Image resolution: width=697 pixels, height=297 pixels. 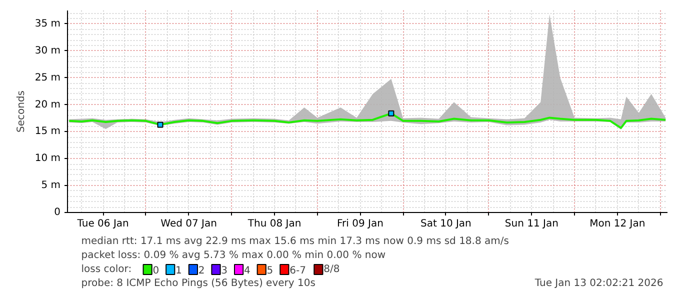 I want to click on text: packet loss: 0.09 % avg 5.73 % max 0.00 % min 0.00 % now, so click(x=233, y=255).